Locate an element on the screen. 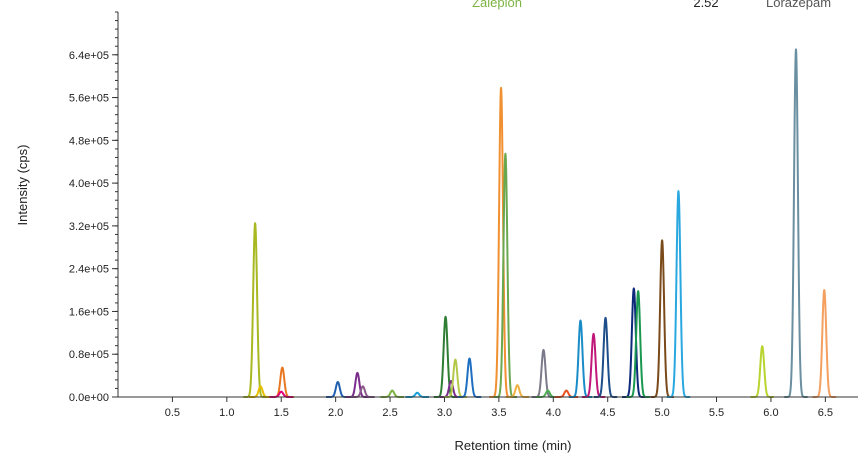 This screenshot has width=861, height=457. x-tick-label: 6.5 is located at coordinates (825, 413).